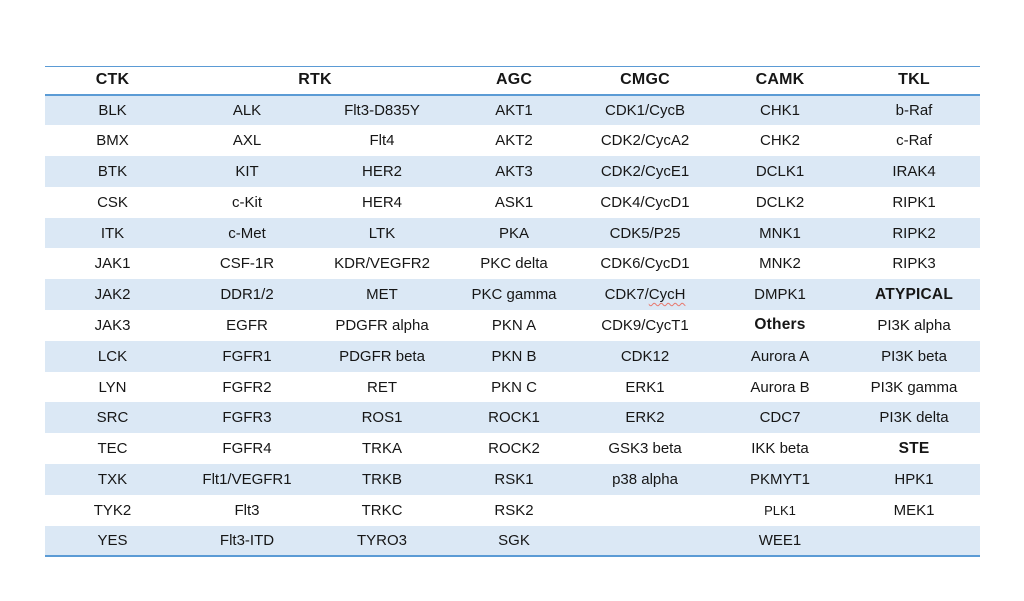 Image resolution: width=1024 pixels, height=601 pixels. Describe the element at coordinates (514, 202) in the screenshot. I see `table-cell: ASK1` at that location.